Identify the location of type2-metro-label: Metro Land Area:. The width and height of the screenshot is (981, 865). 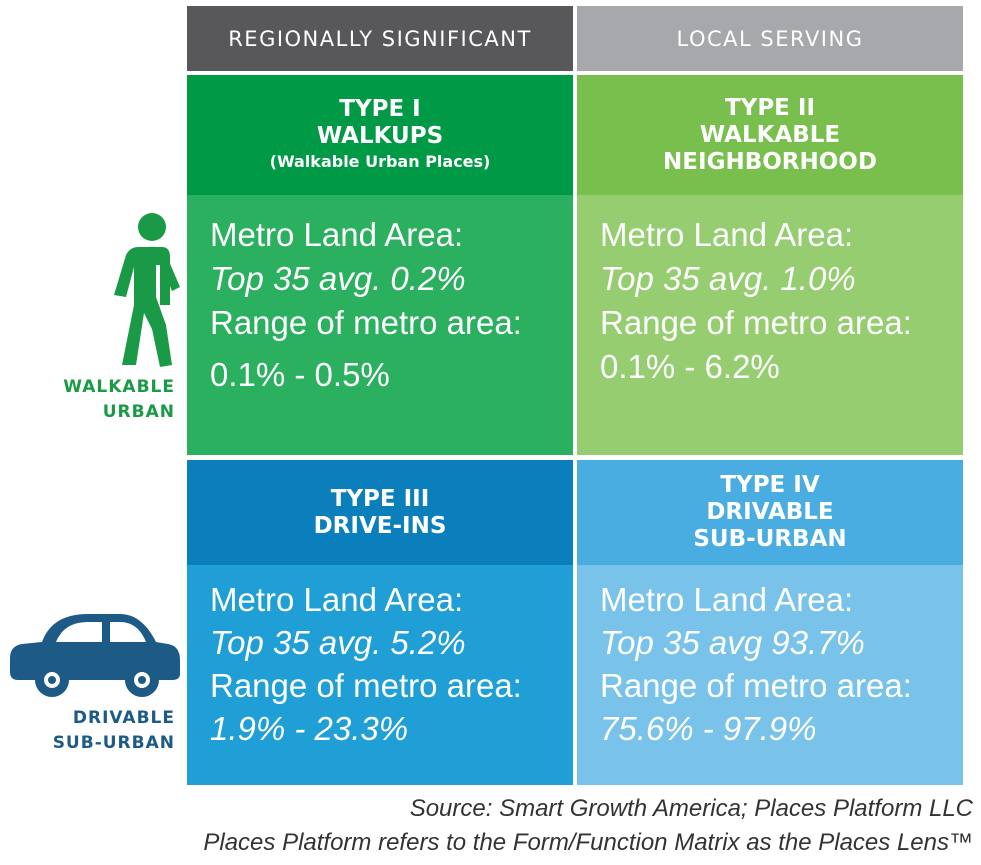
(727, 234).